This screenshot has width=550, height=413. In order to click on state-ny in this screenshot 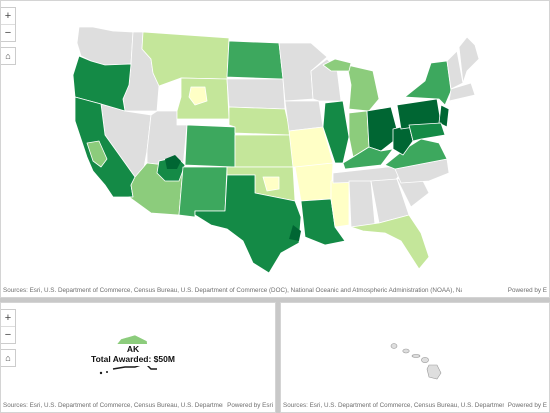, I will do `click(428, 83)`.